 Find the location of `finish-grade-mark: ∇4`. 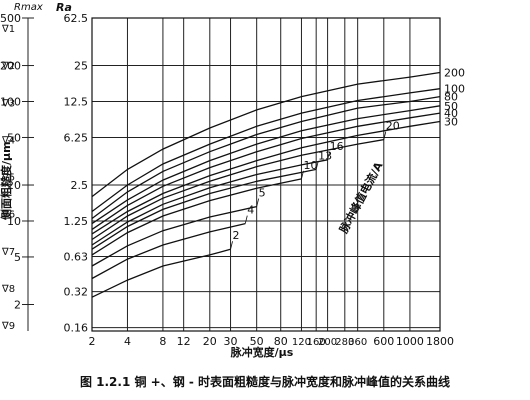

finish-grade-mark: ∇4 is located at coordinates (8, 140).